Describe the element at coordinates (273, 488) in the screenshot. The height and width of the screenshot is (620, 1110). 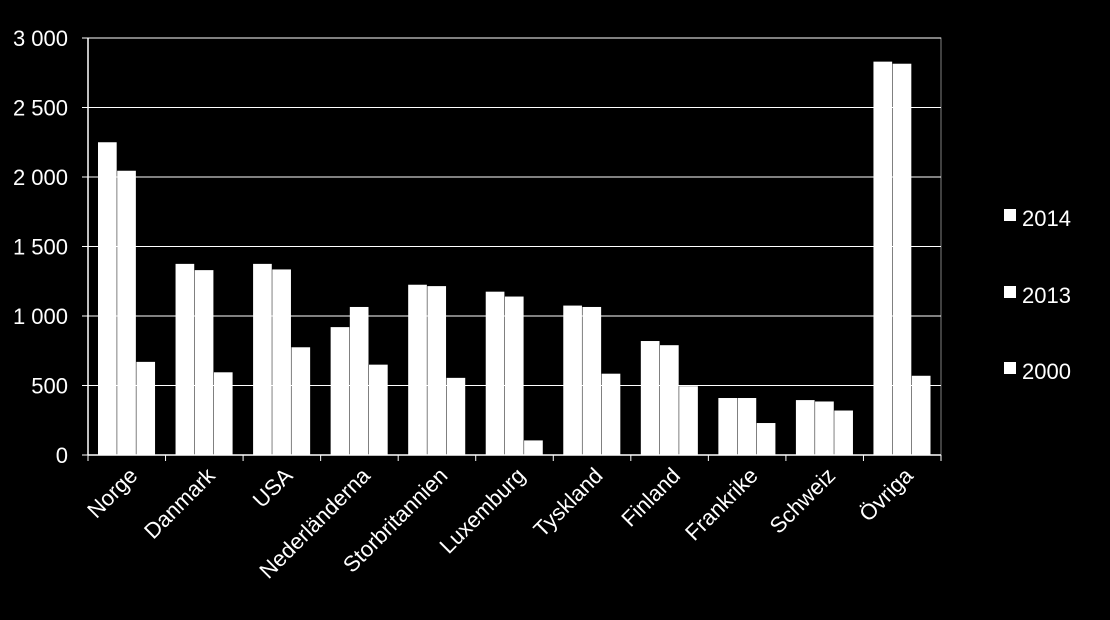
I see `x-tick-label: USA` at that location.